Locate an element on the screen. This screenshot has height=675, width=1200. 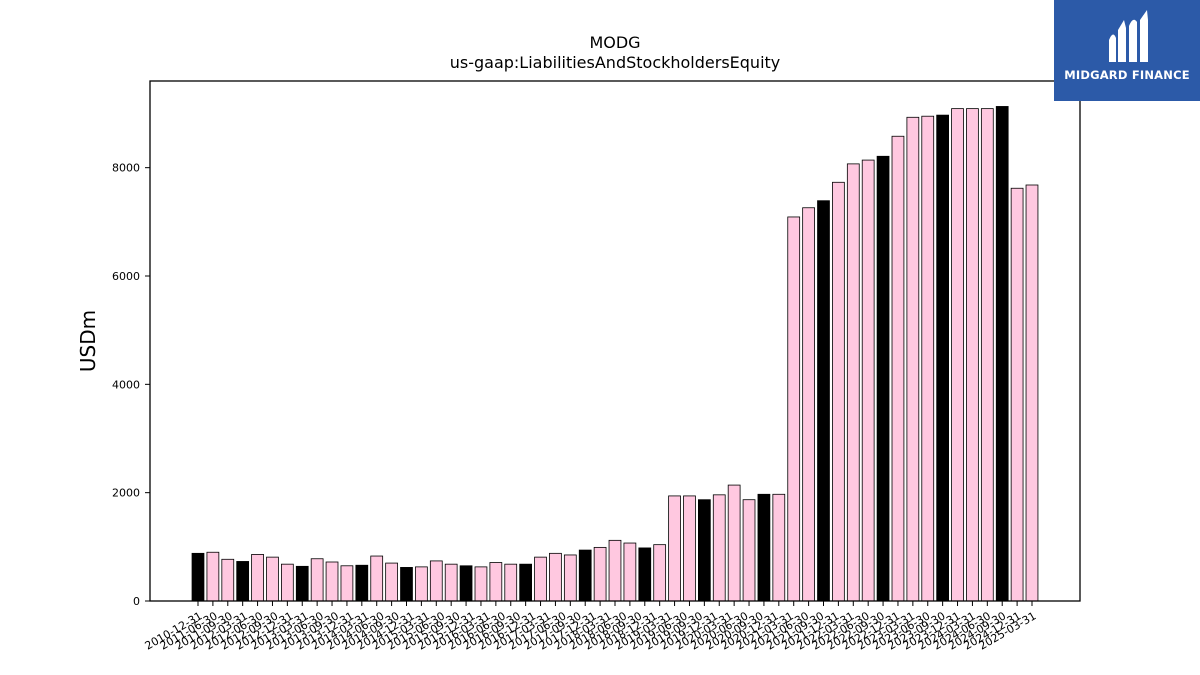
logo-mark-icon is located at coordinates (1128, 36).